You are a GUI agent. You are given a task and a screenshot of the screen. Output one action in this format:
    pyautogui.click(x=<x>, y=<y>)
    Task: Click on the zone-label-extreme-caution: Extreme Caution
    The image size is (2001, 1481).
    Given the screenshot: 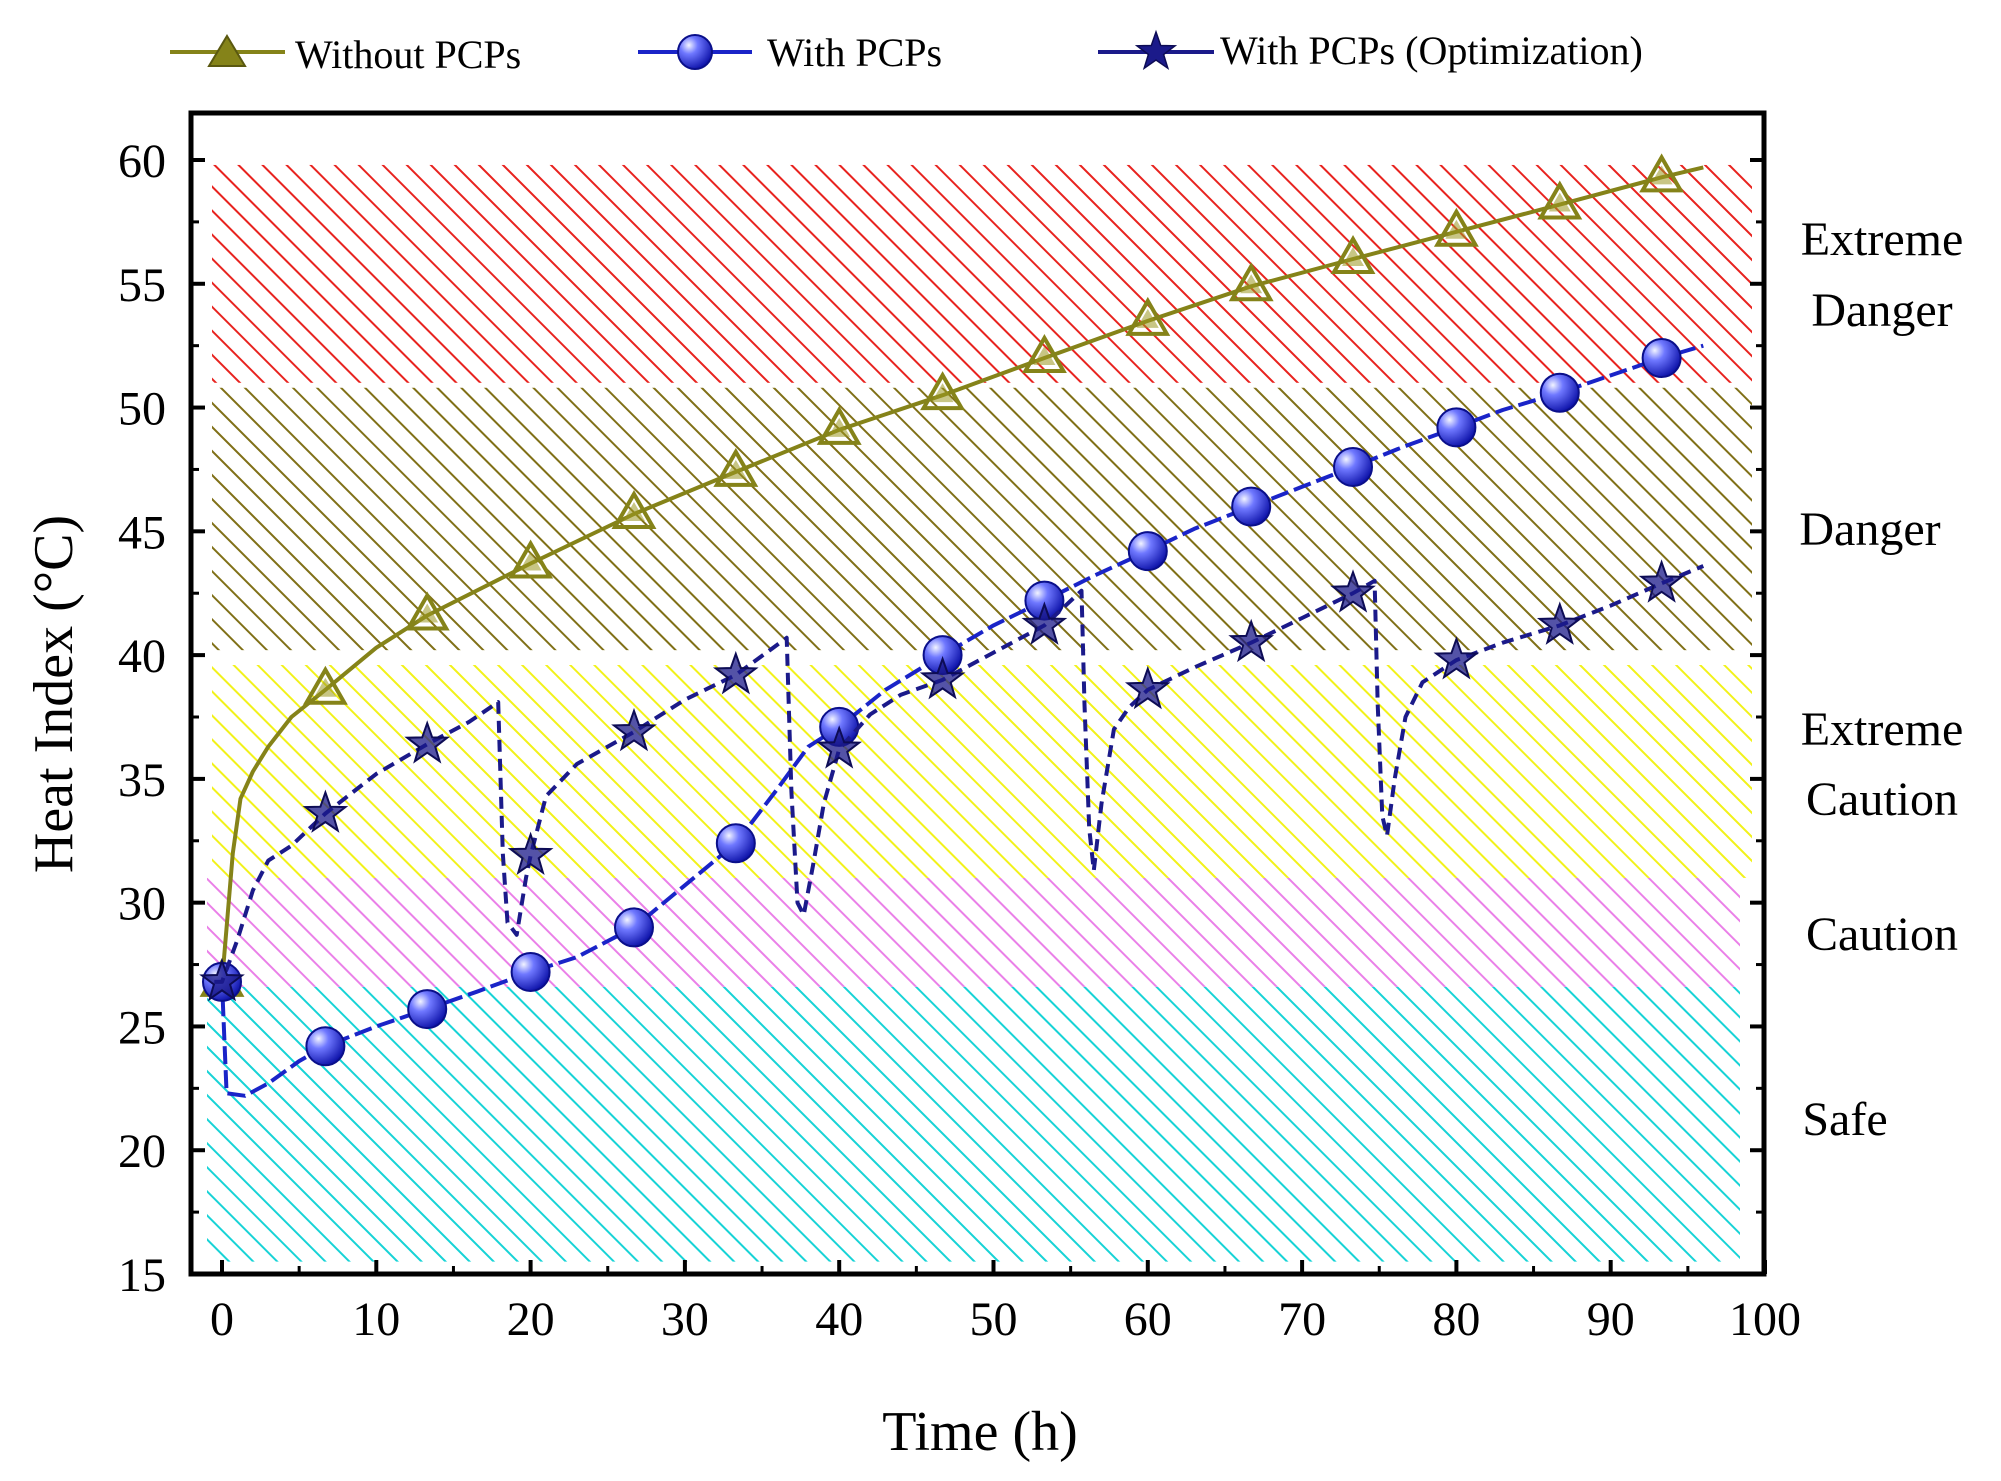 What is the action you would take?
    pyautogui.click(x=1882, y=764)
    